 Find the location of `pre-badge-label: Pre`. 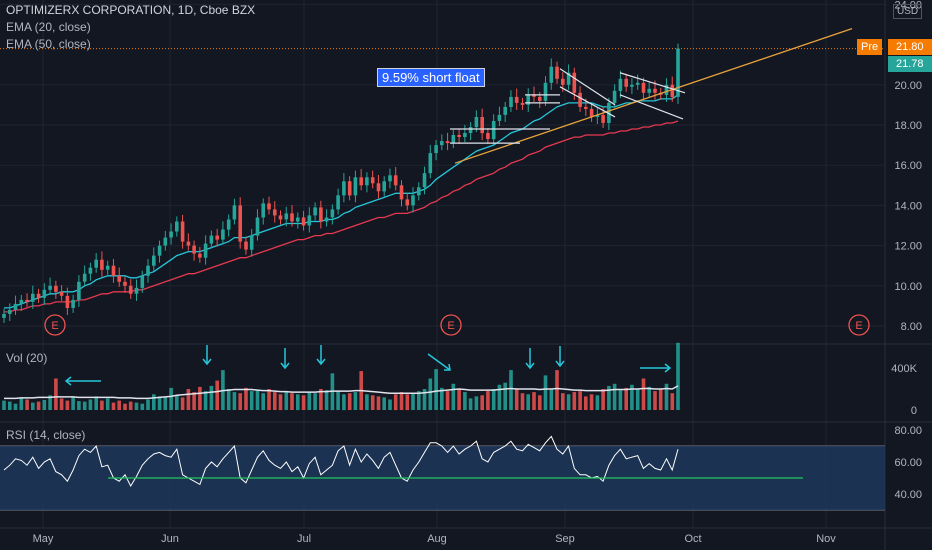

pre-badge-label: Pre is located at coordinates (870, 47).